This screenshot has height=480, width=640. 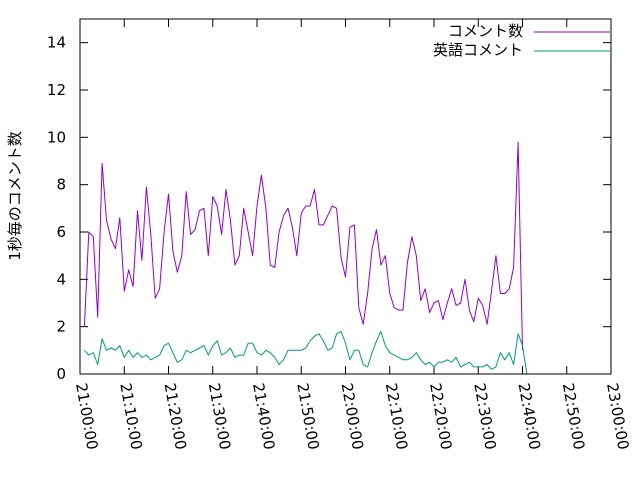 I want to click on x-tick-label: 21:30:00, so click(x=219, y=416).